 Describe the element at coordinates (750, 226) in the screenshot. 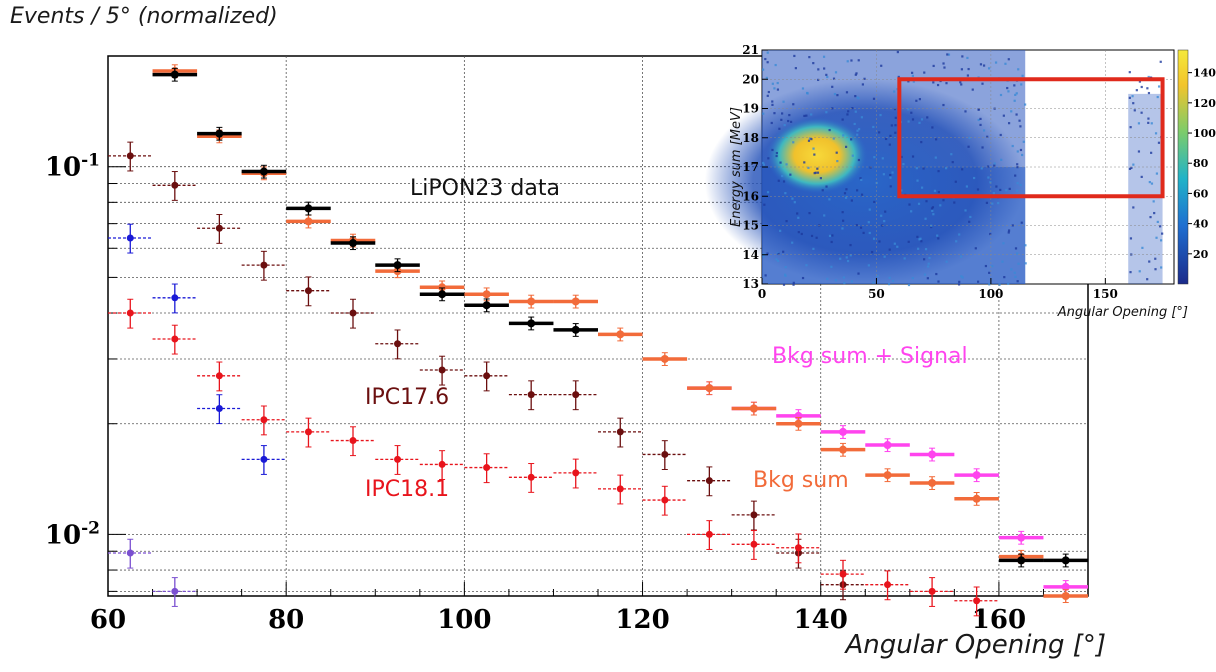

I see `inset-y-tick-label: 15` at that location.